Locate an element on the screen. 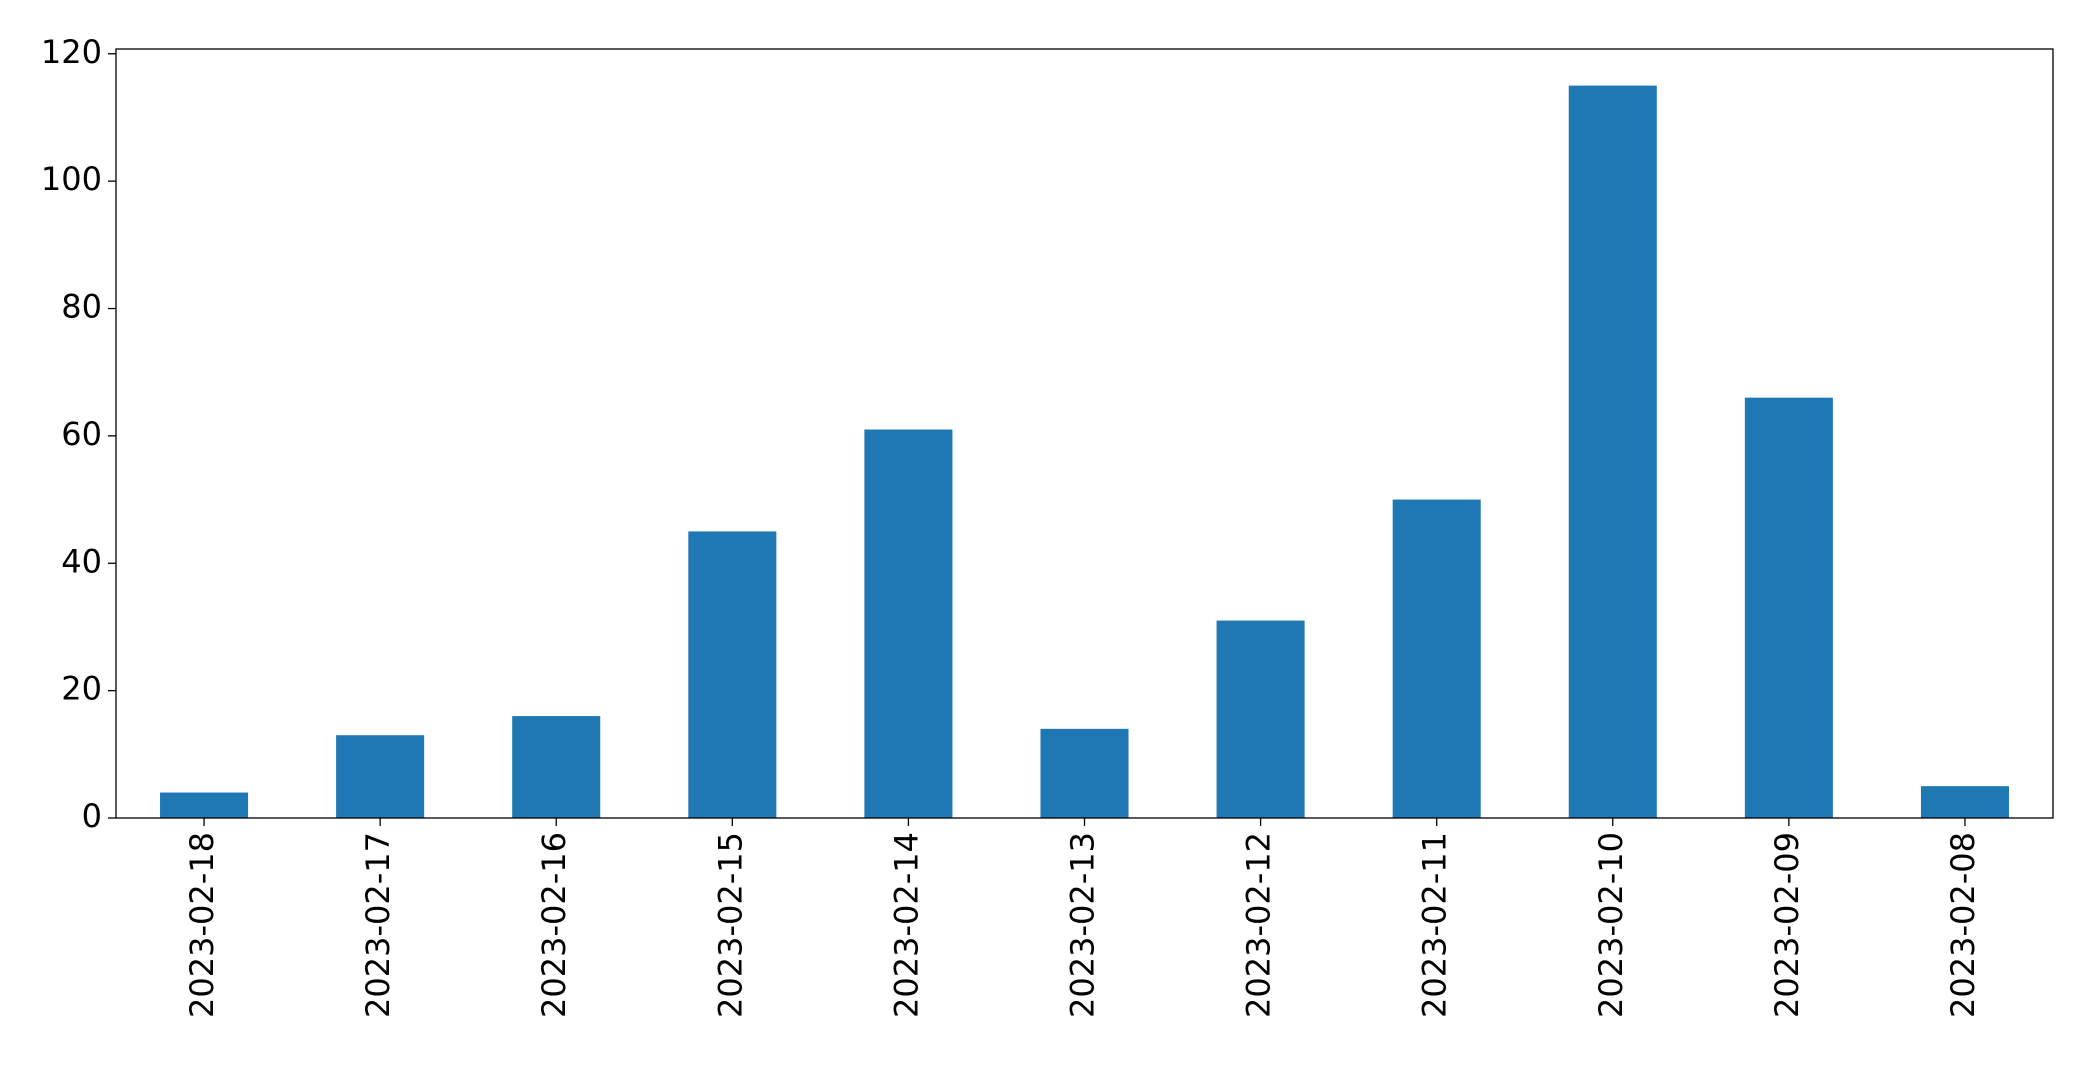  y-tick-label: 80 is located at coordinates (81, 307).